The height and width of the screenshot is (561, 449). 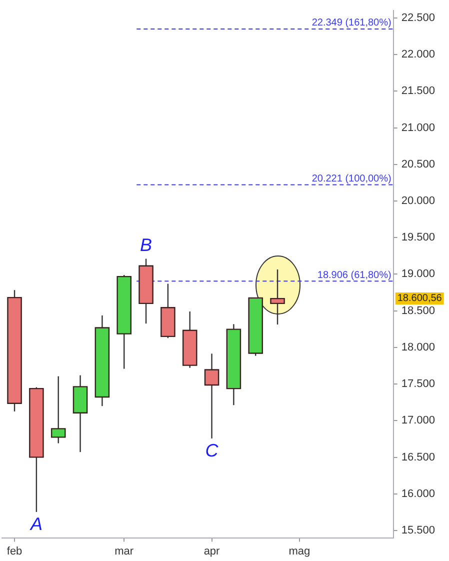 I want to click on annotation: B, so click(x=146, y=244).